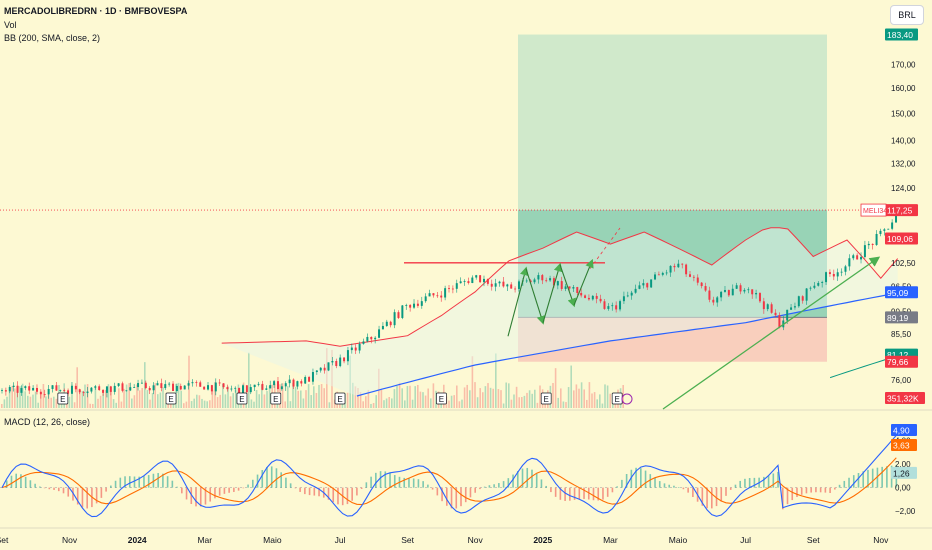 Image resolution: width=932 pixels, height=550 pixels. What do you see at coordinates (47, 422) in the screenshot?
I see `macd-legend: MACD (12, 26, close)` at bounding box center [47, 422].